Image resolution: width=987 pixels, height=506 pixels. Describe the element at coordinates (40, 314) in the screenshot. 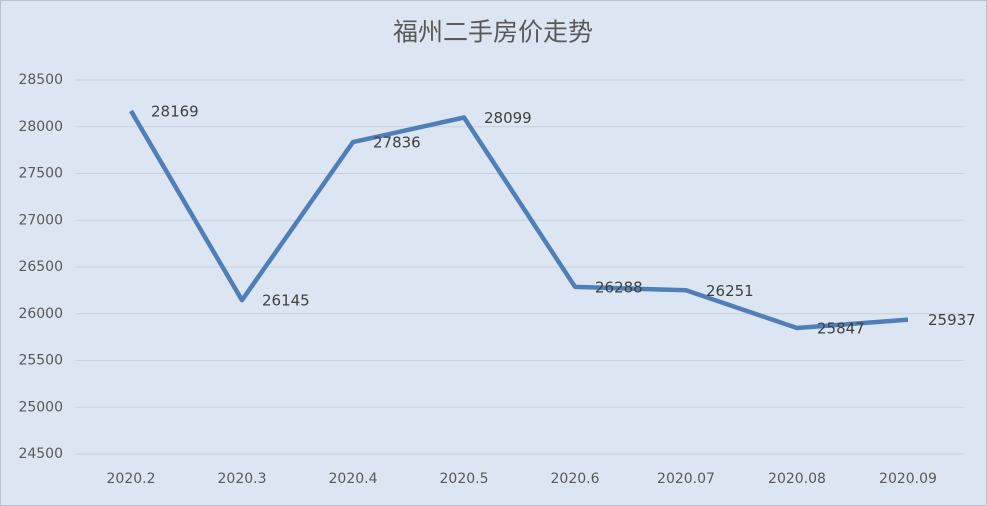

I see `y-tick-label: 26000` at that location.